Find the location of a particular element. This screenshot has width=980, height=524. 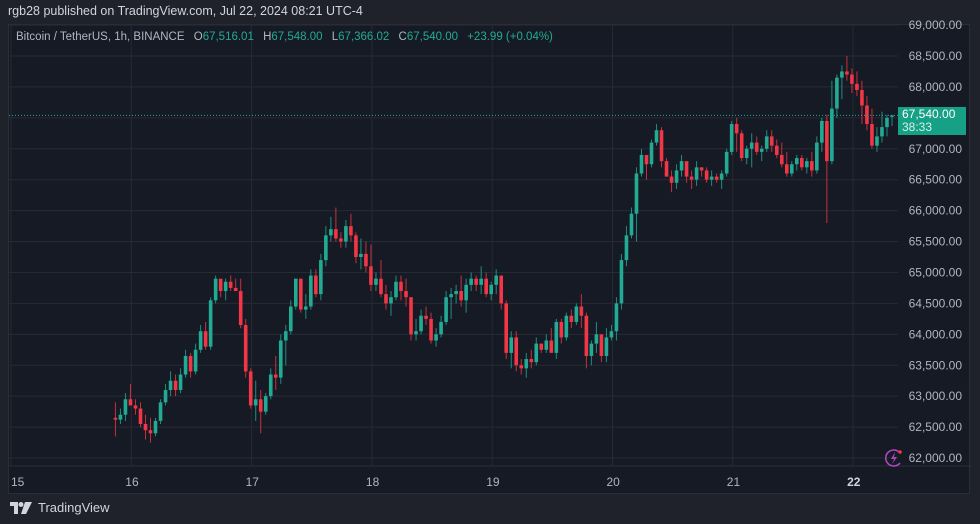

time-axis-label: 20 is located at coordinates (614, 482).